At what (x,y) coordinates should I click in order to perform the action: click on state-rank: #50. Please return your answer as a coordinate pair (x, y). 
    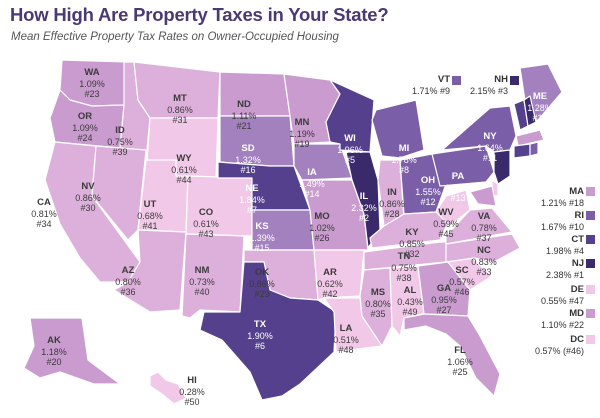
    Looking at the image, I should click on (192, 402).